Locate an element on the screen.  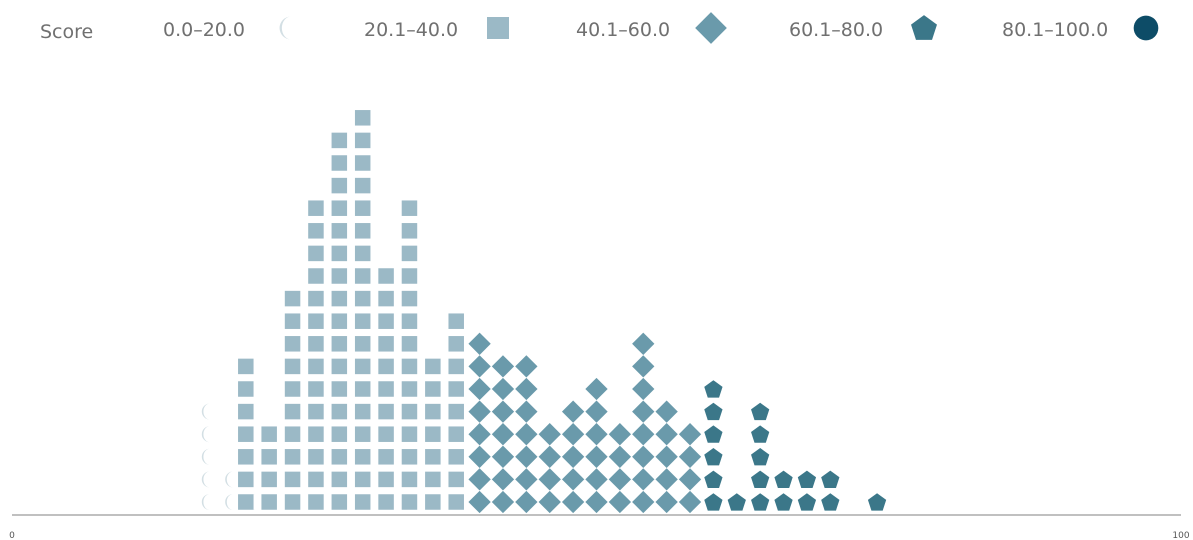
legend-marker-diamond-icon is located at coordinates (711, 28).